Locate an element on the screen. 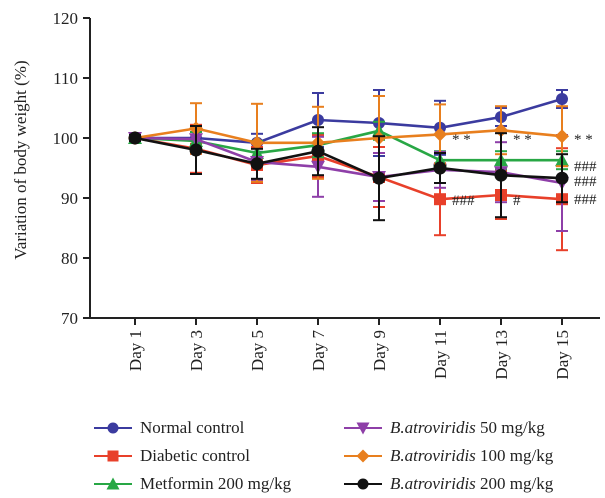 The width and height of the screenshot is (605, 498). x-tick-label: Day 9 is located at coordinates (379, 350).